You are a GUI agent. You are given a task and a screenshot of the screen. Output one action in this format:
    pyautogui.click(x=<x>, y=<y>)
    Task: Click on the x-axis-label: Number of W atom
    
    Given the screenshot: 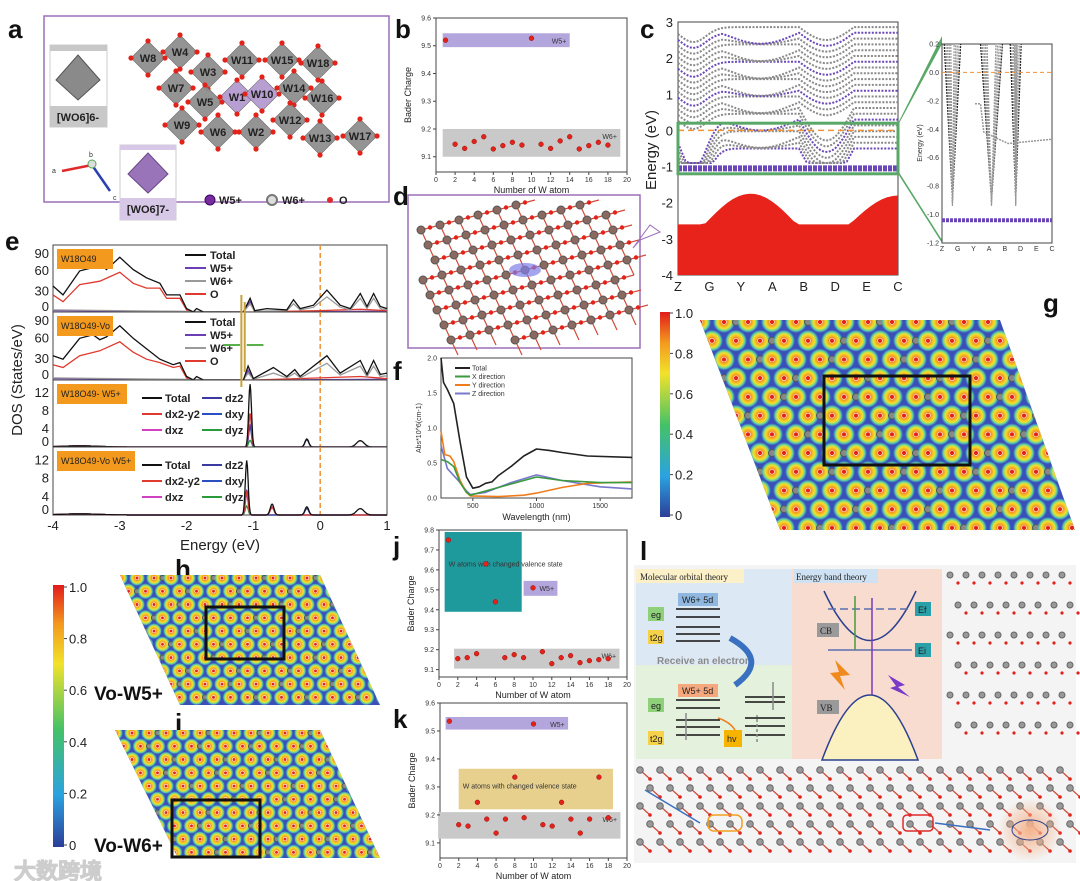 What is the action you would take?
    pyautogui.click(x=533, y=695)
    